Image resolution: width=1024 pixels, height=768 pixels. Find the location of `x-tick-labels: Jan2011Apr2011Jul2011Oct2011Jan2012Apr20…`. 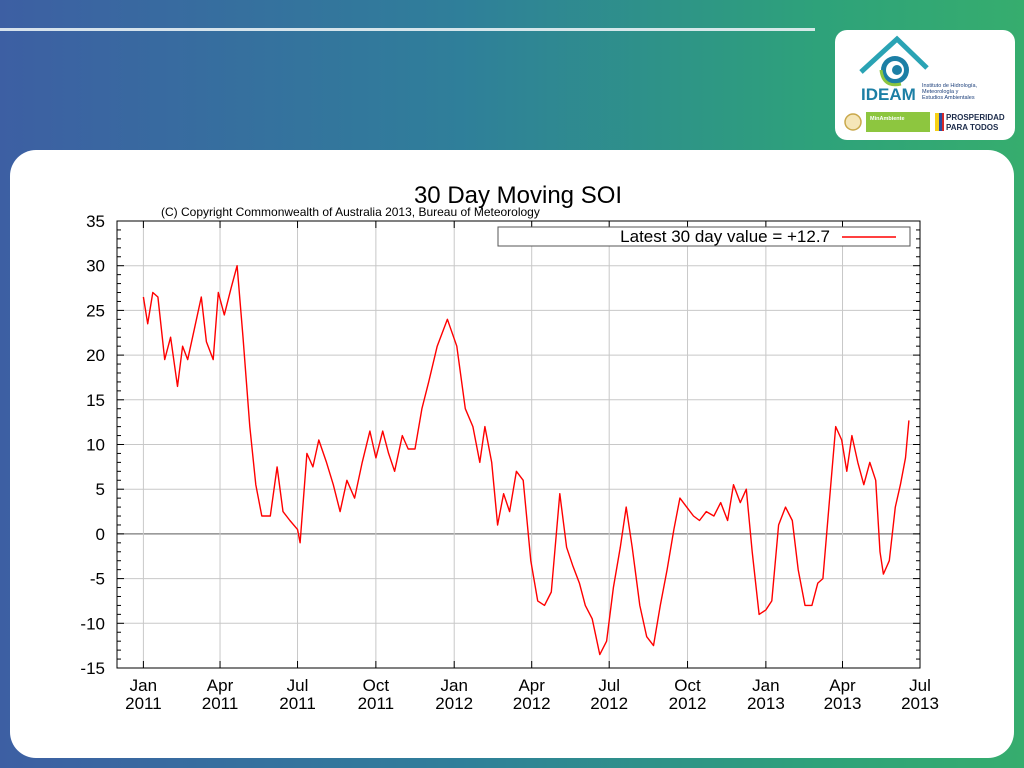

x-tick-labels: Jan2011Apr2011Jul2011Oct2011Jan2012Apr20… is located at coordinates (532, 694).